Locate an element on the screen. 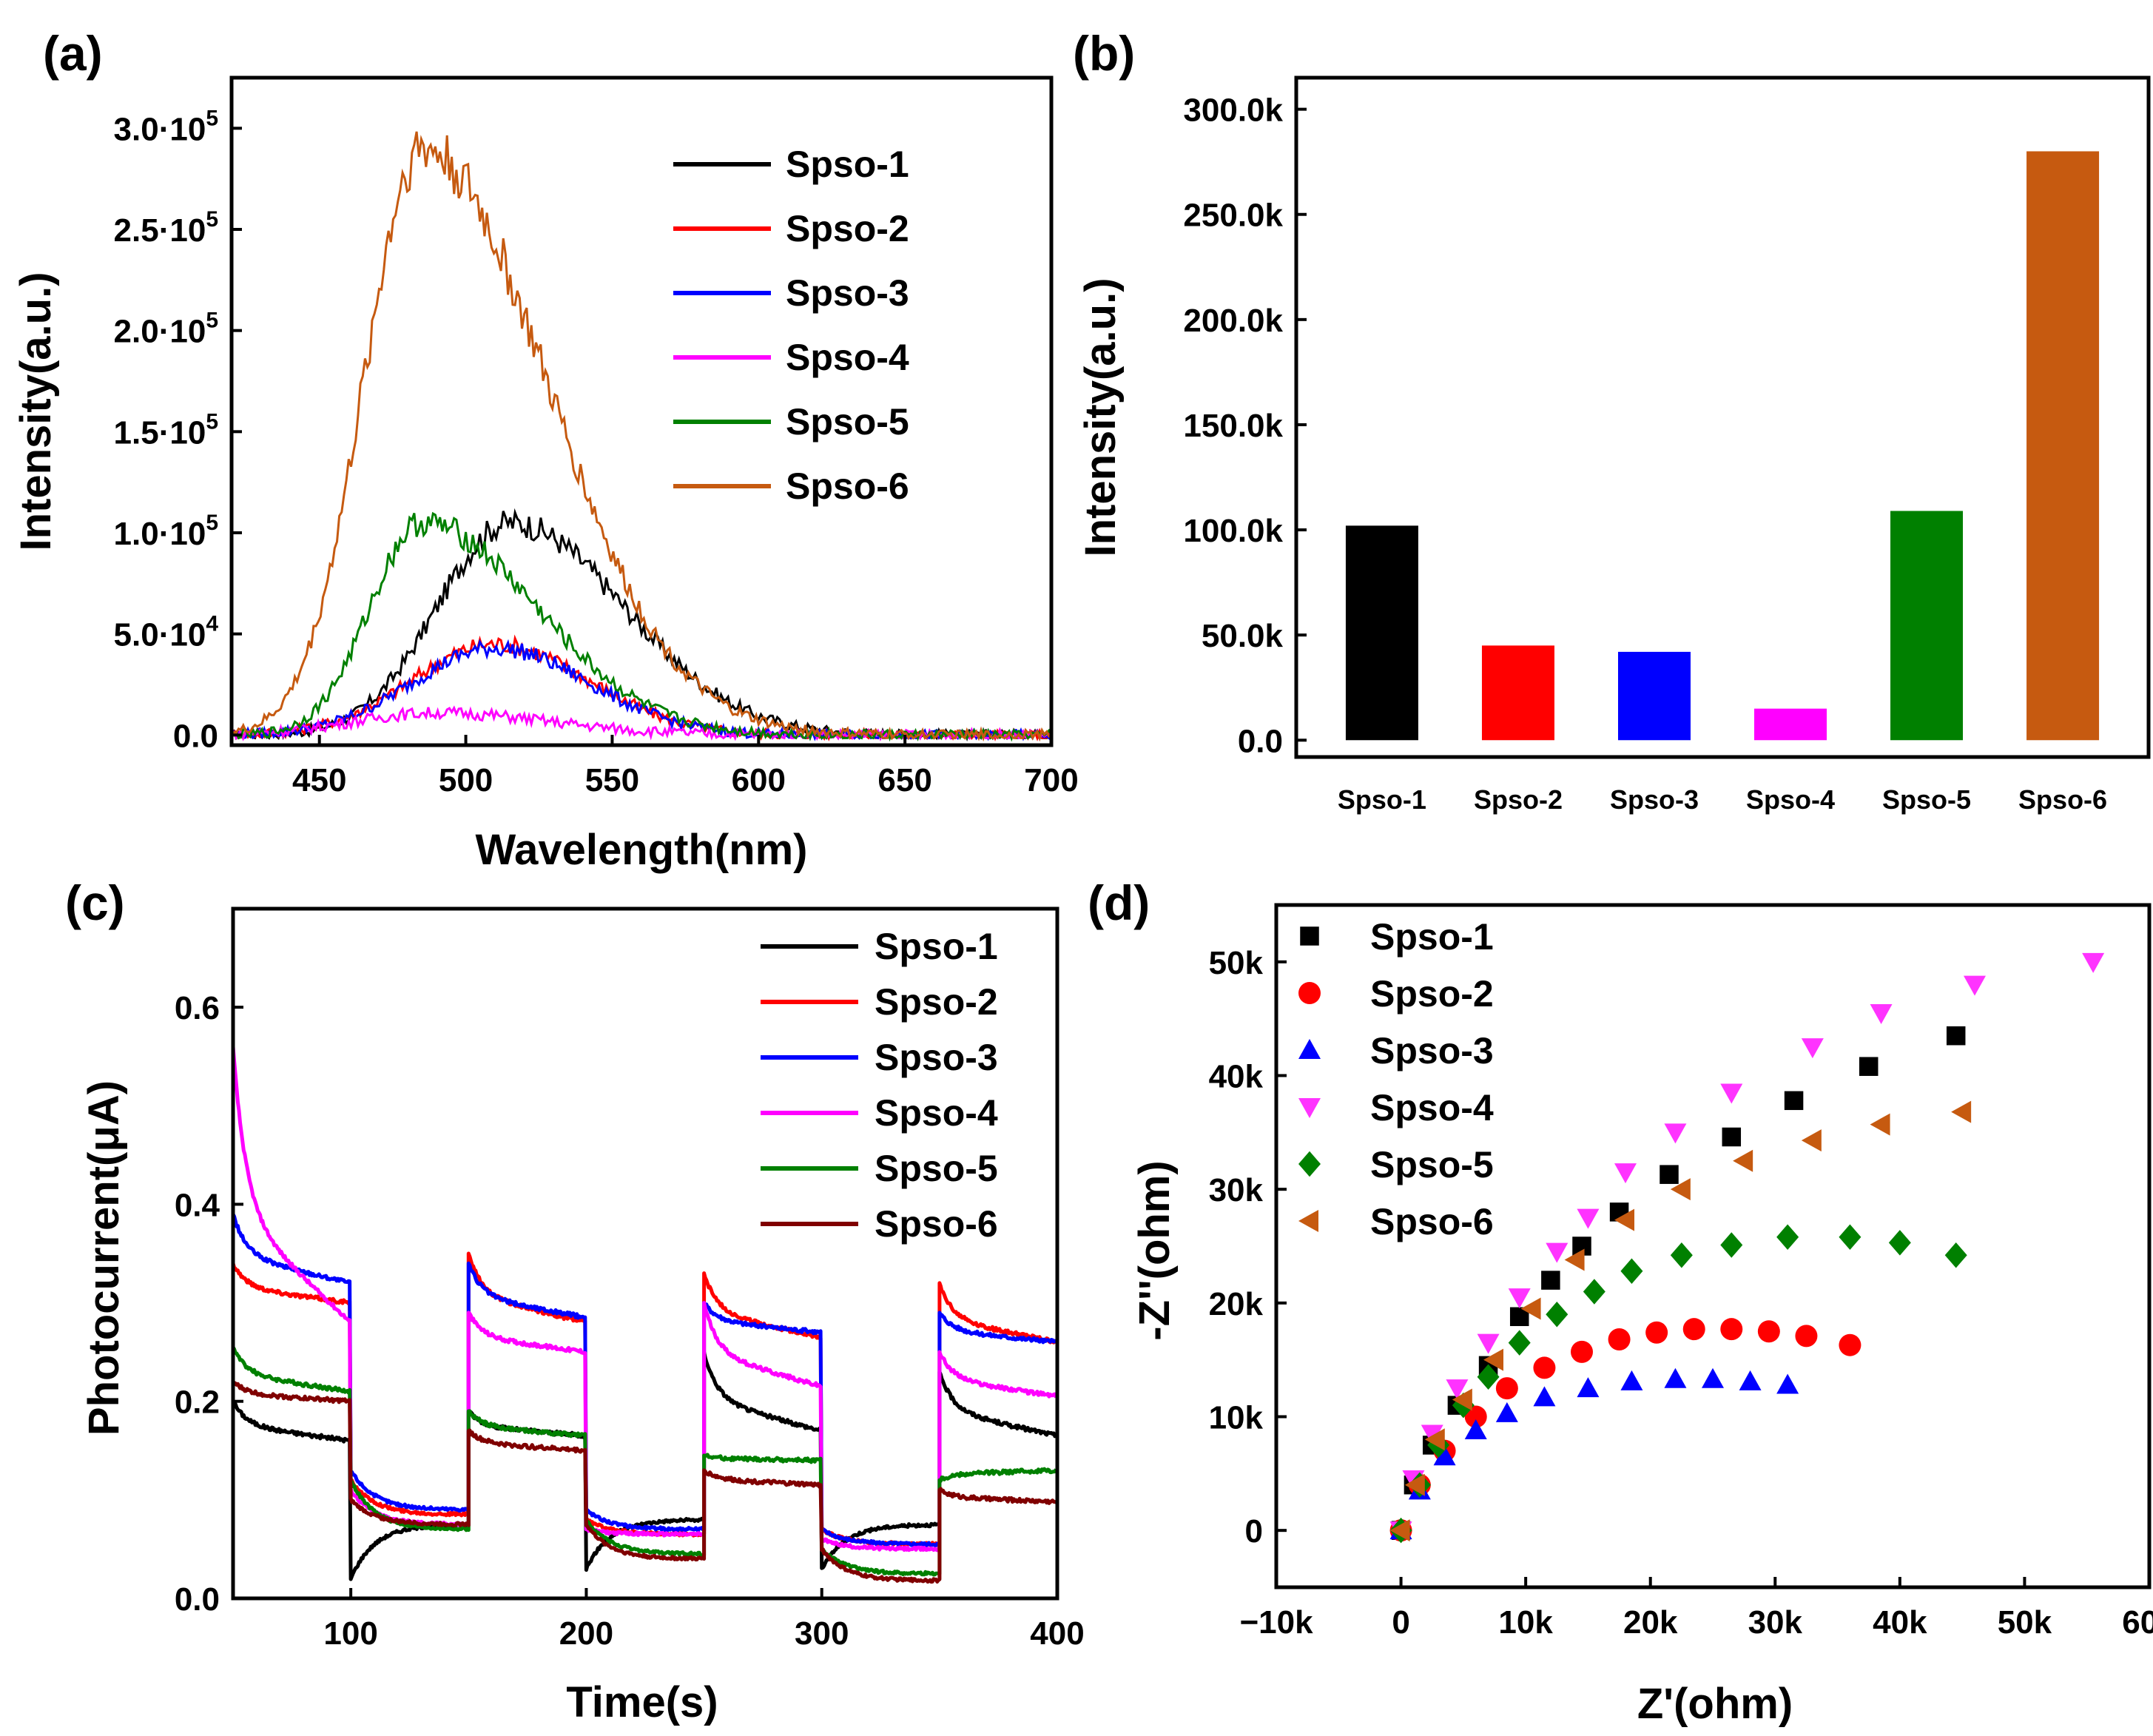 The image size is (2153, 1736). panel-a-y-axis-title: Intensity(a.u.) is located at coordinates (36, 411).